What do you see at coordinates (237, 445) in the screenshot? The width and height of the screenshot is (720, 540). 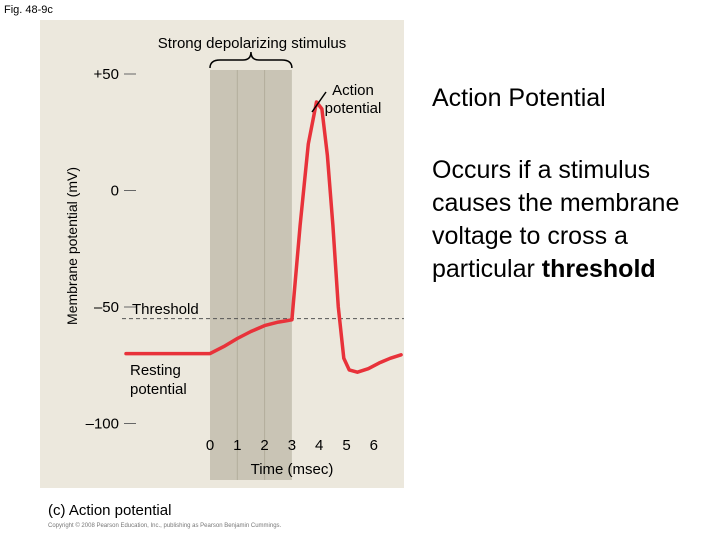 I see `x-tick-label: 1` at bounding box center [237, 445].